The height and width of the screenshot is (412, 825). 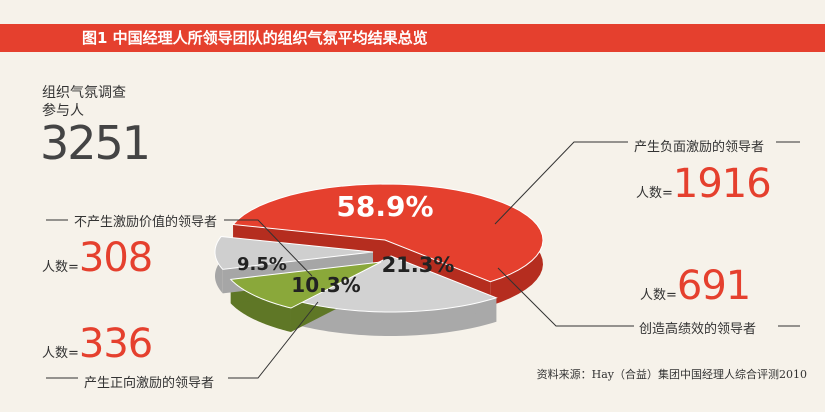 What do you see at coordinates (699, 147) in the screenshot?
I see `group-label-negative: 产生负面激励的领导者` at bounding box center [699, 147].